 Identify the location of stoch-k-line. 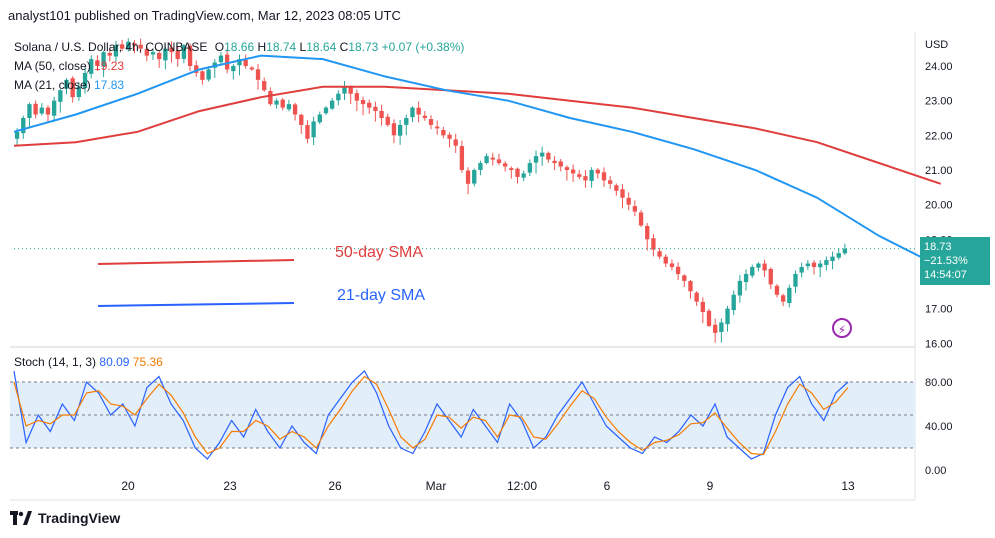
(431, 415).